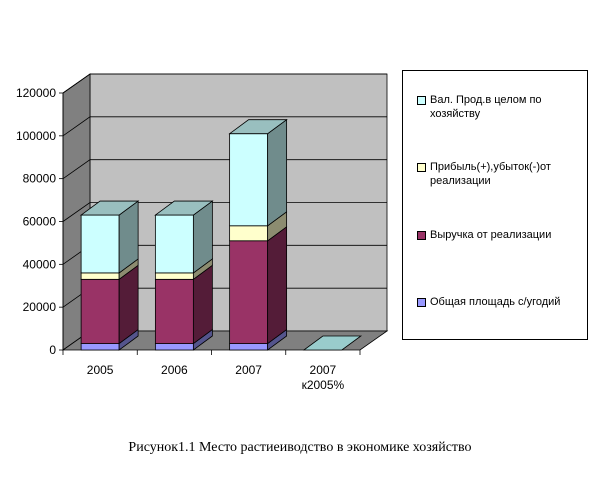 Image resolution: width=600 pixels, height=485 pixels. What do you see at coordinates (421, 167) in the screenshot?
I see `legend-swatch-profit` at bounding box center [421, 167].